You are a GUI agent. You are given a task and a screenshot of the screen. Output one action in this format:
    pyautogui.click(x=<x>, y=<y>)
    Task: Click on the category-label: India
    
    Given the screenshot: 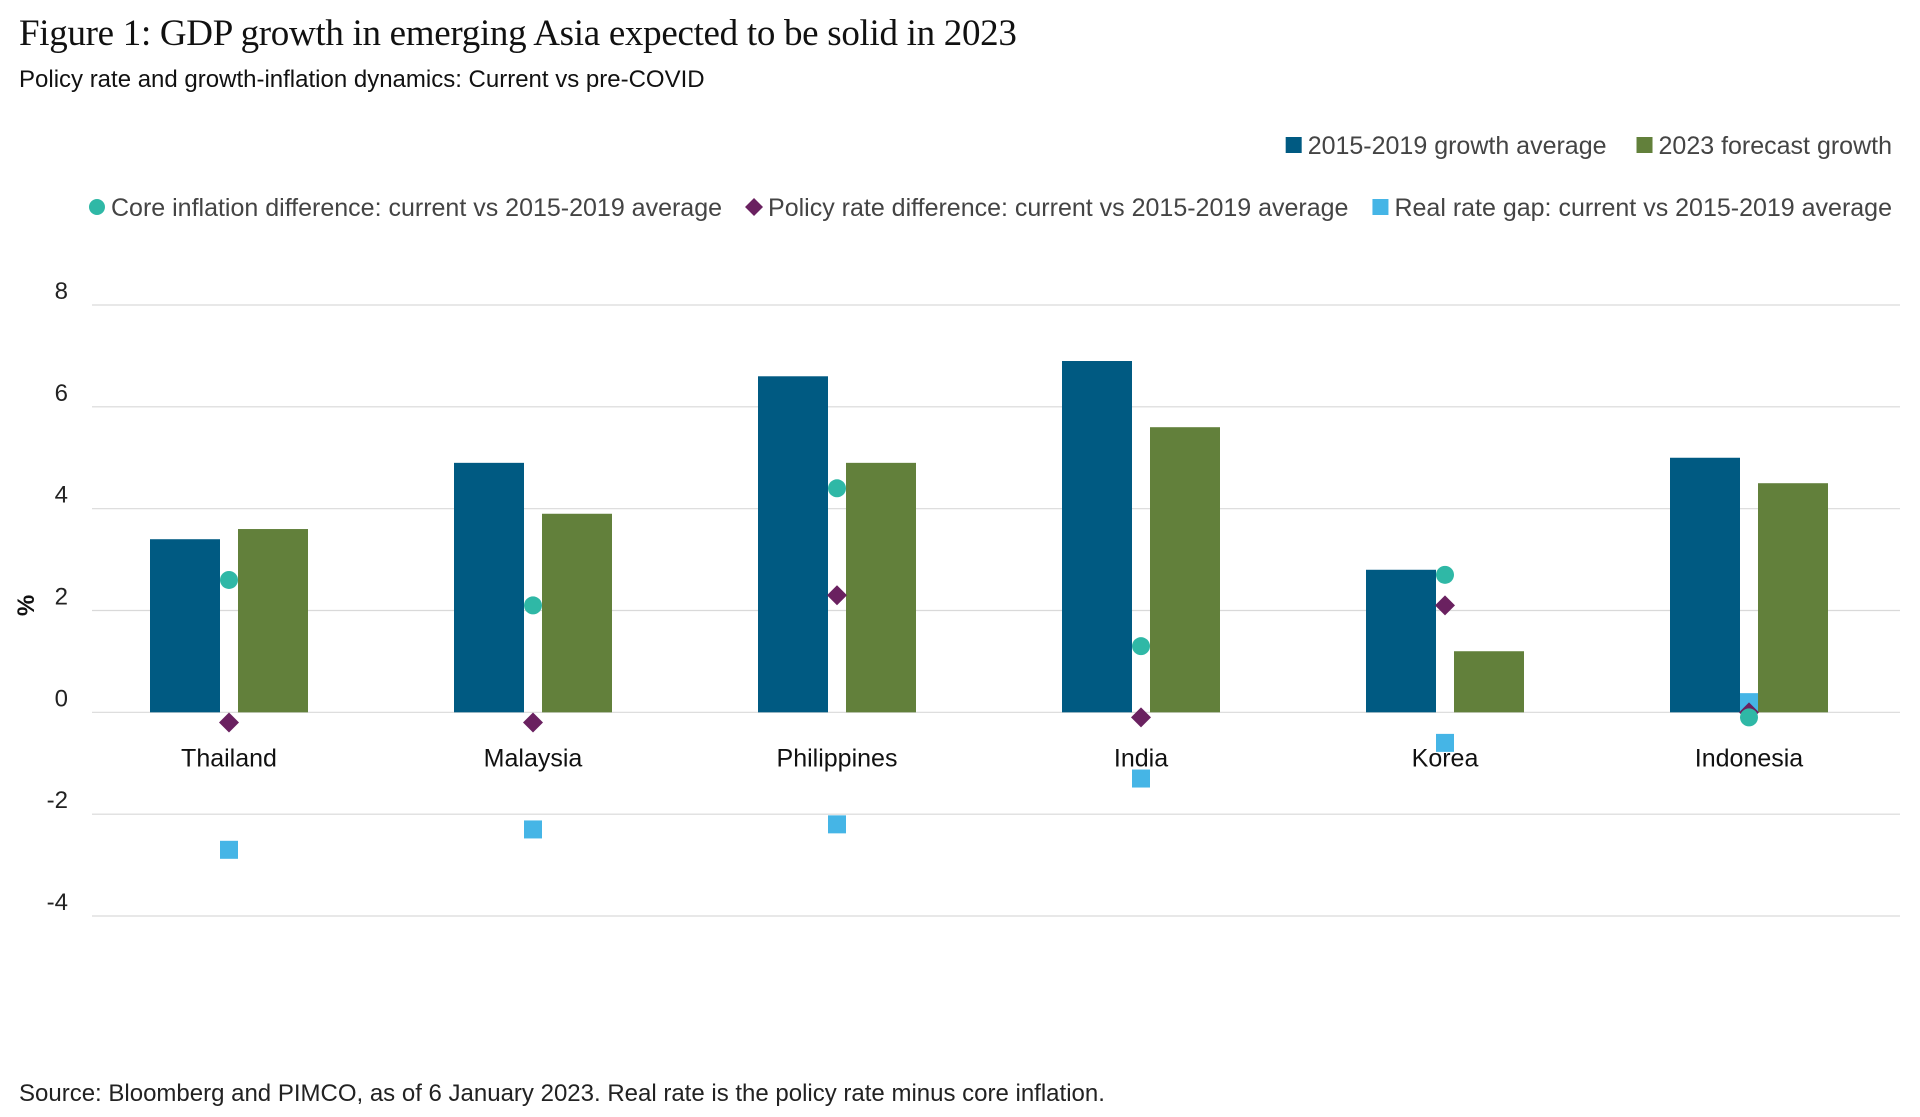 What is the action you would take?
    pyautogui.click(x=1141, y=758)
    